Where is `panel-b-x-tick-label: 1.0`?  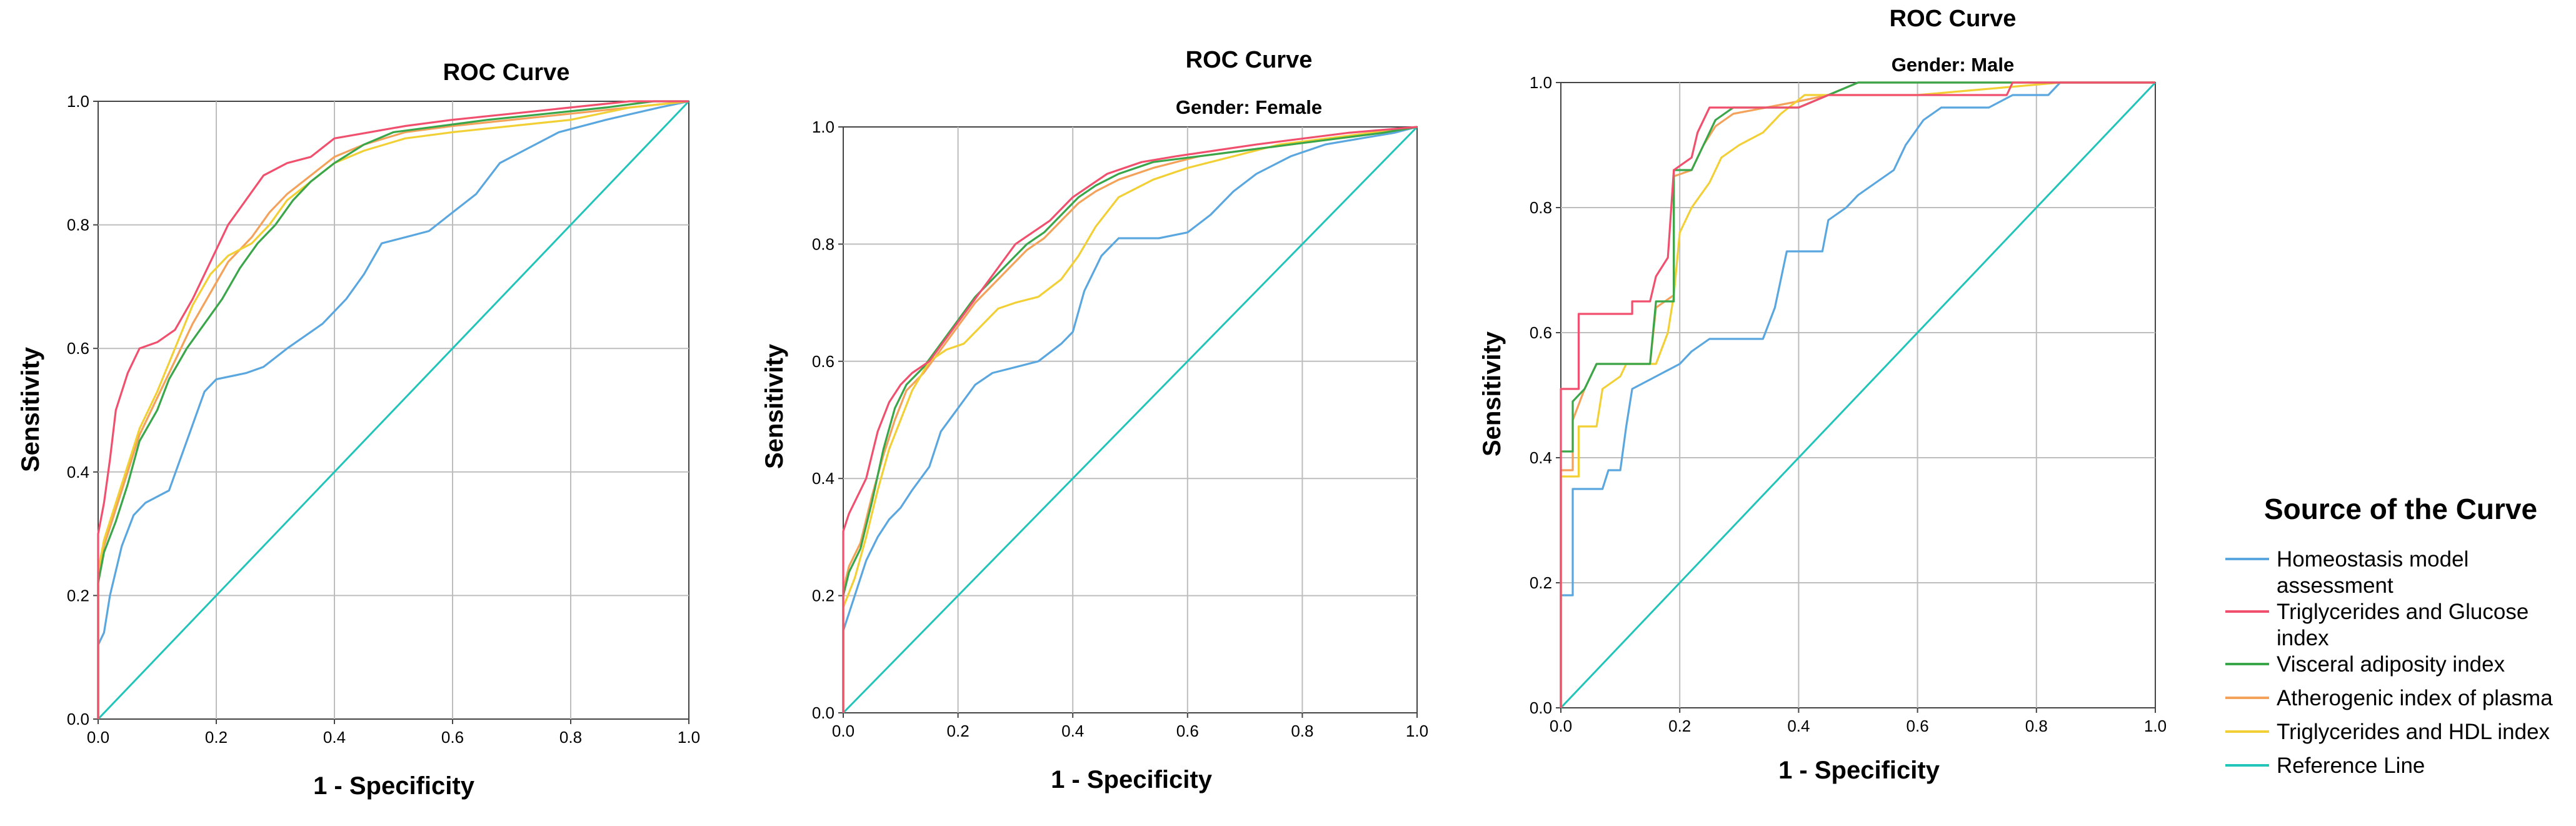
panel-b-x-tick-label: 1.0 is located at coordinates (1417, 731).